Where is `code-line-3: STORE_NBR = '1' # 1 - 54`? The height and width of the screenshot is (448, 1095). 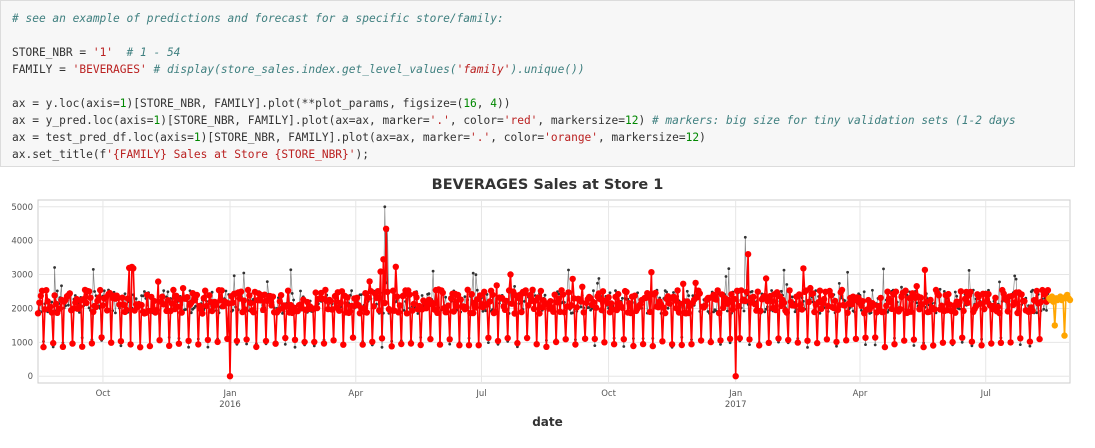 code-line-3: STORE_NBR = '1' # 1 - 54 is located at coordinates (96, 52).